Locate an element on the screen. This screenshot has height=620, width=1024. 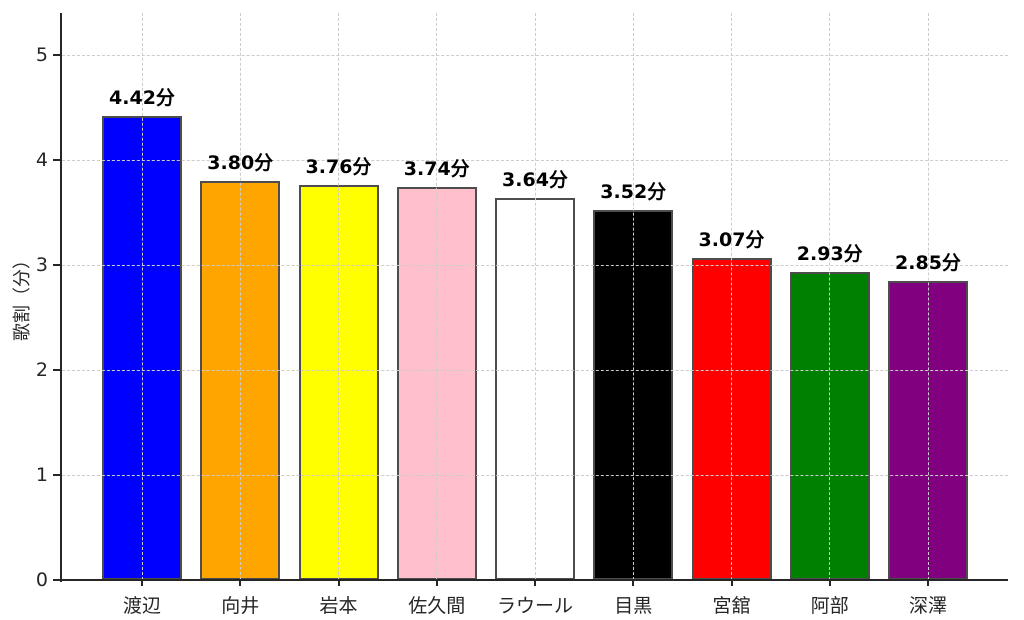
bar-value-label: 3.74分 is located at coordinates (436, 169).